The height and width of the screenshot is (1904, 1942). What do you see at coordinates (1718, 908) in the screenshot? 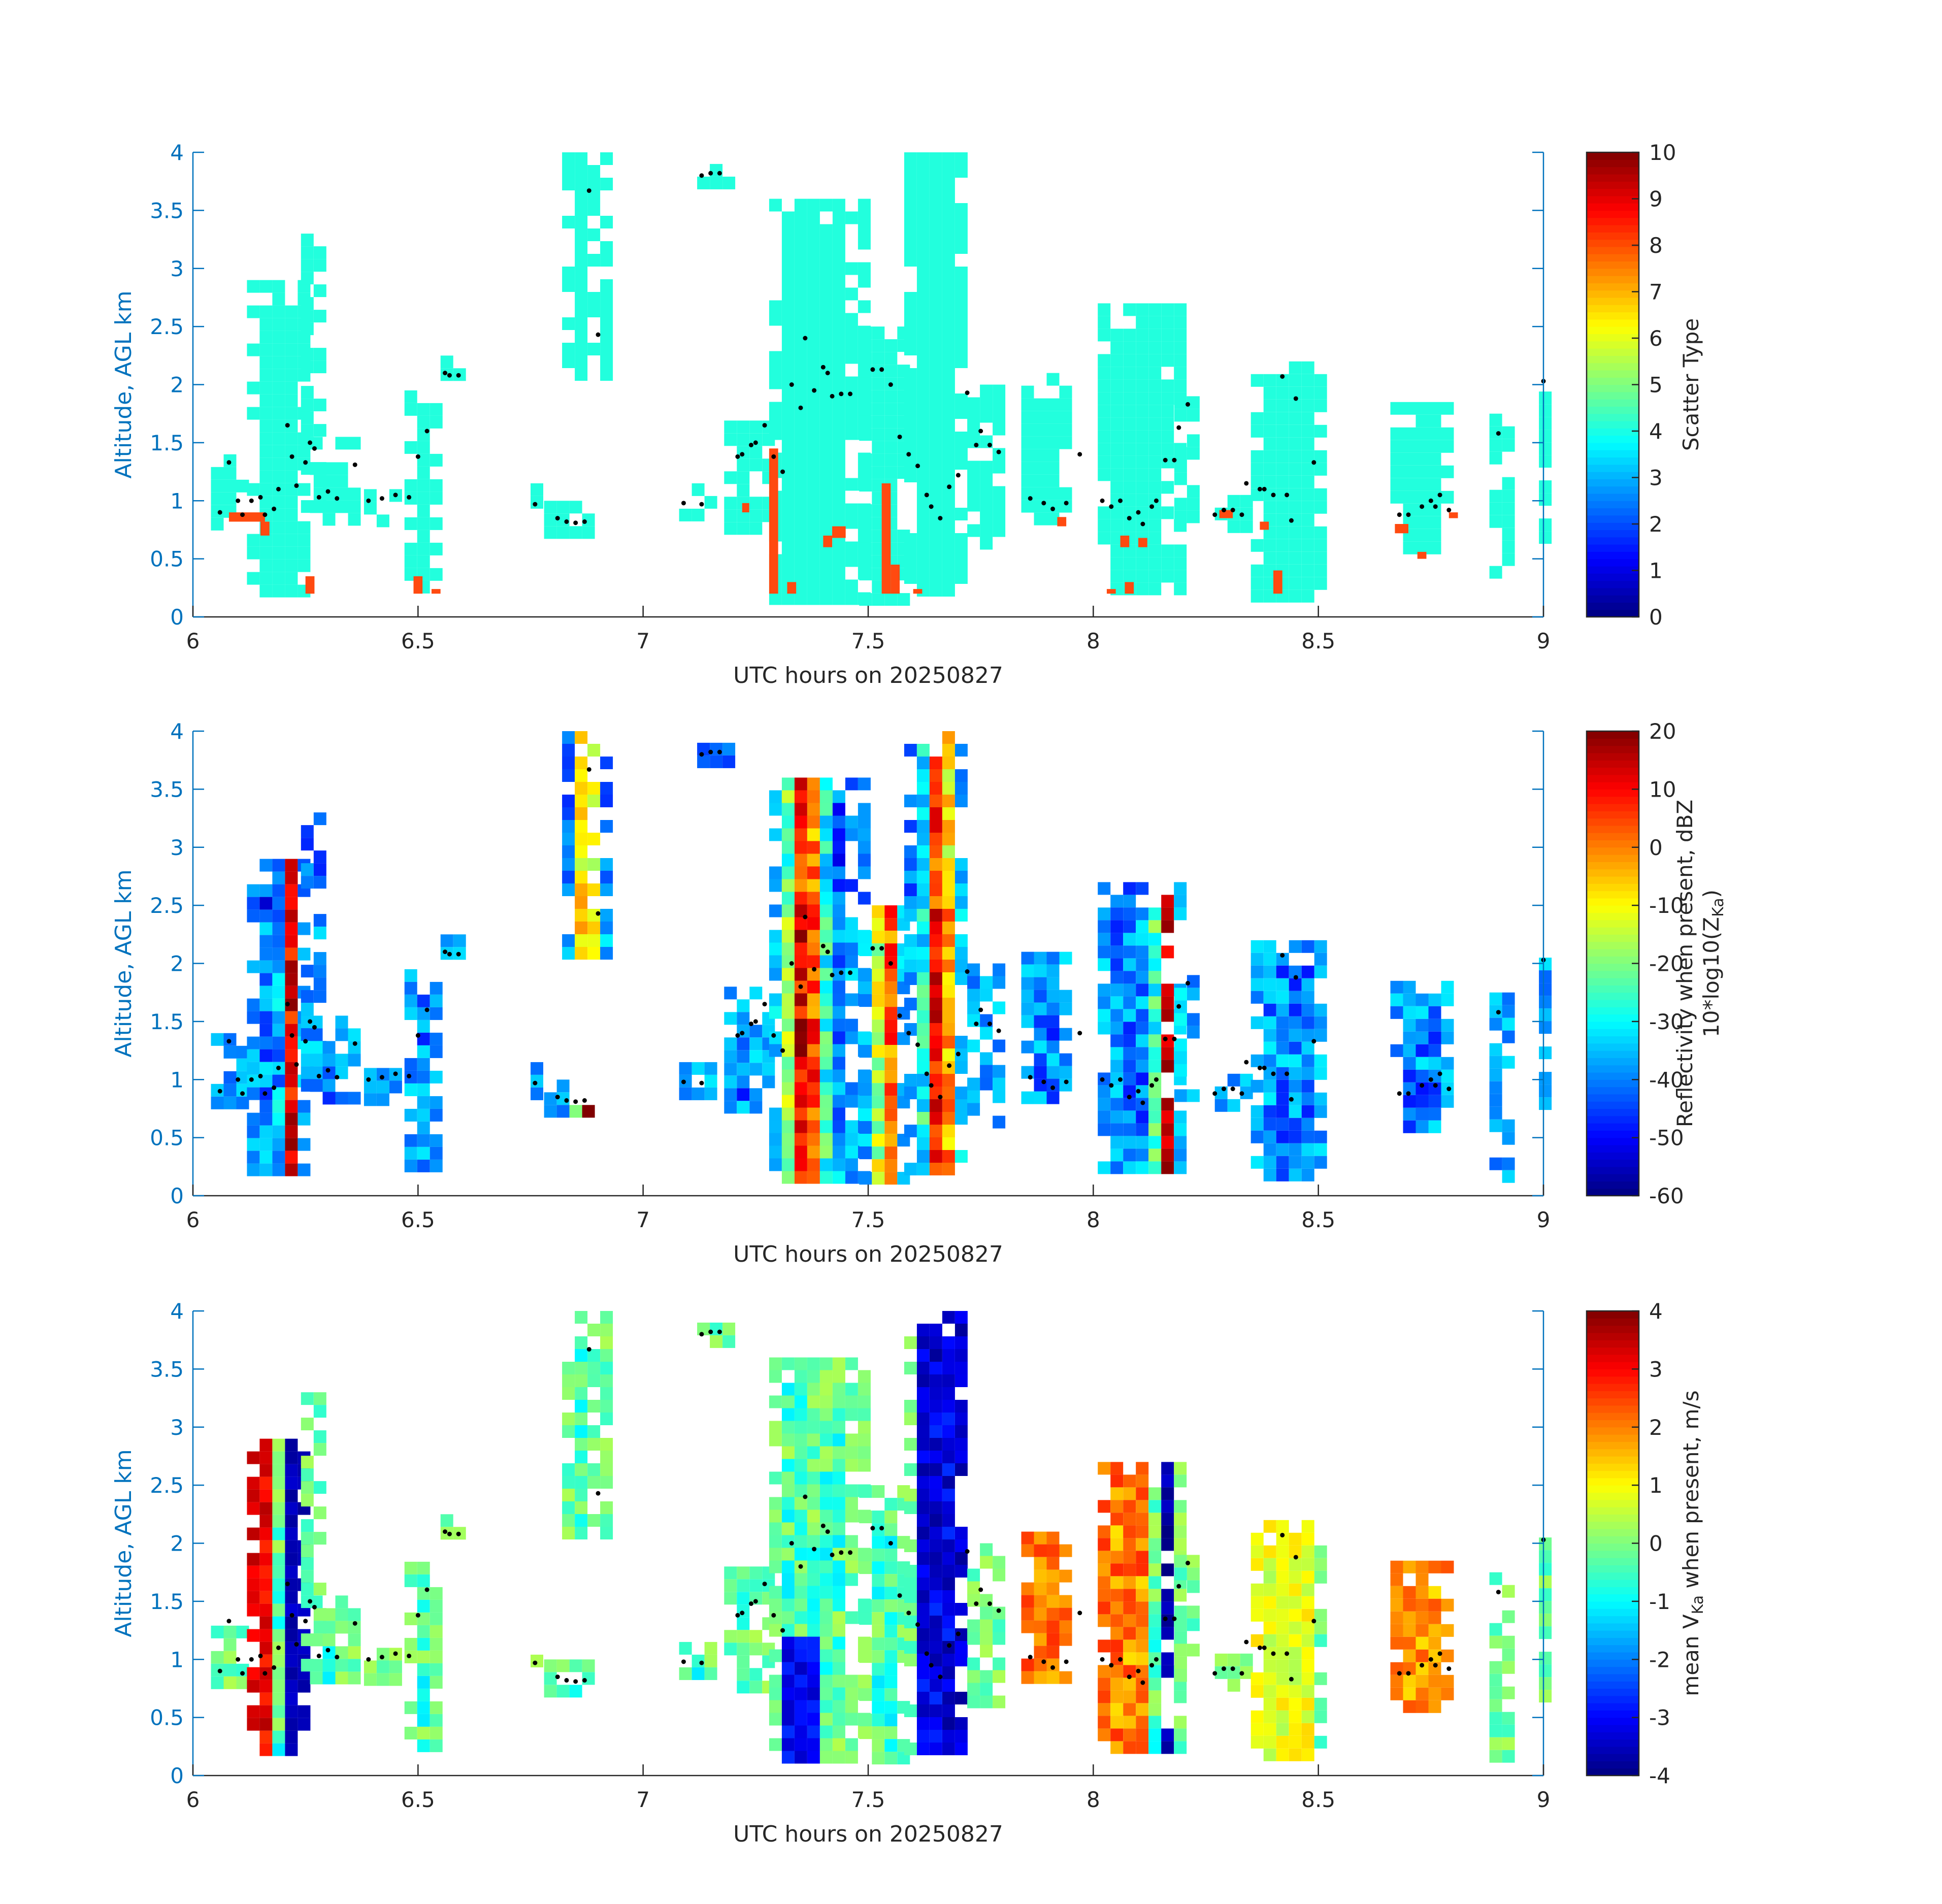
I see `colorbar-label-2-sub: Ka` at bounding box center [1718, 908].